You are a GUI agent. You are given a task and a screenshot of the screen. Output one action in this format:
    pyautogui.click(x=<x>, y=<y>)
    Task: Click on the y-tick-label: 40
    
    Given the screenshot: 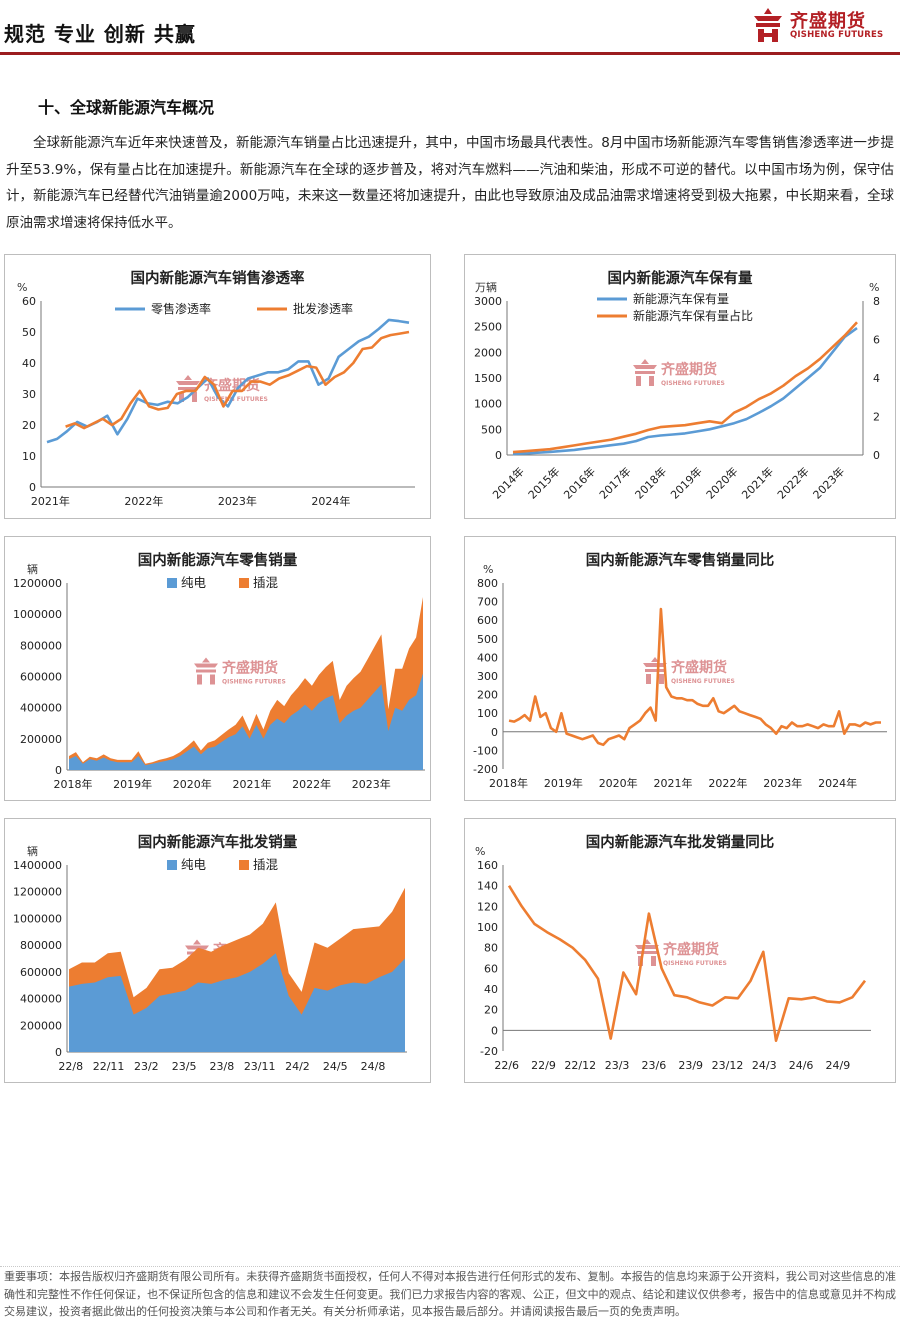 What is the action you would take?
    pyautogui.click(x=491, y=989)
    